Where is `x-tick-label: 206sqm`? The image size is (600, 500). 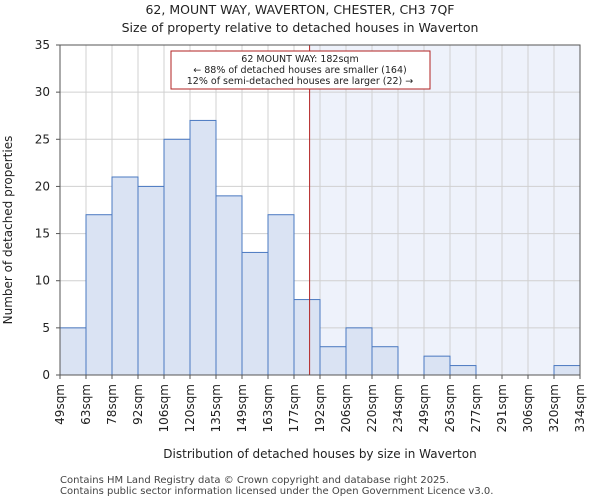 x-tick-label: 206sqm is located at coordinates (346, 408).